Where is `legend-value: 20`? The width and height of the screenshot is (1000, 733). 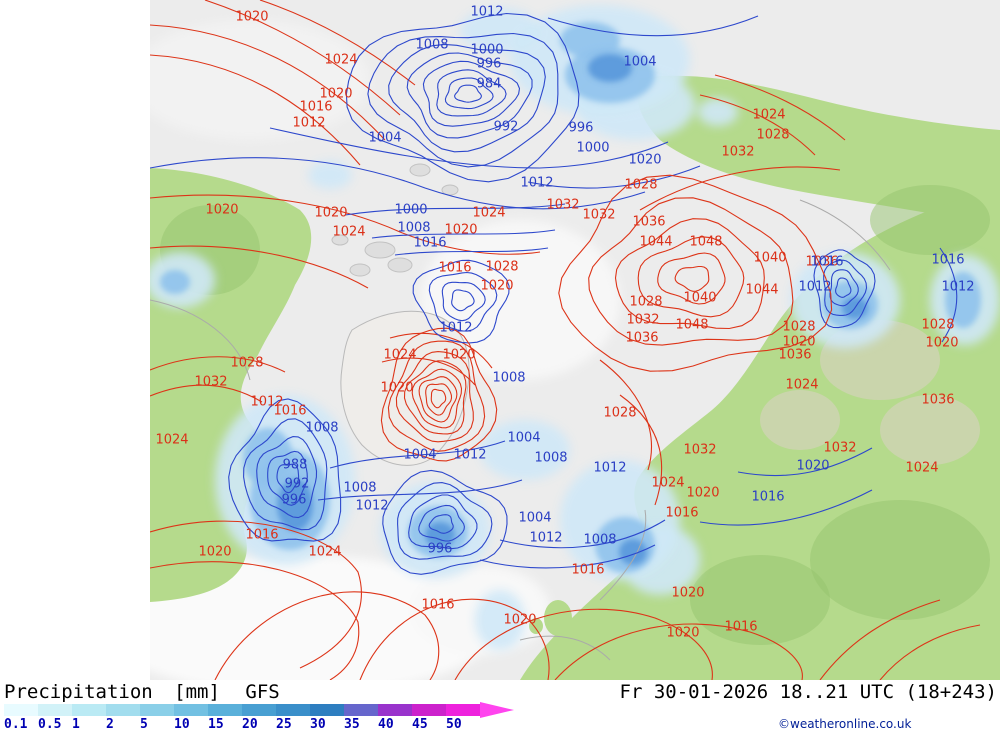
legend-value: 20 is located at coordinates (250, 724).